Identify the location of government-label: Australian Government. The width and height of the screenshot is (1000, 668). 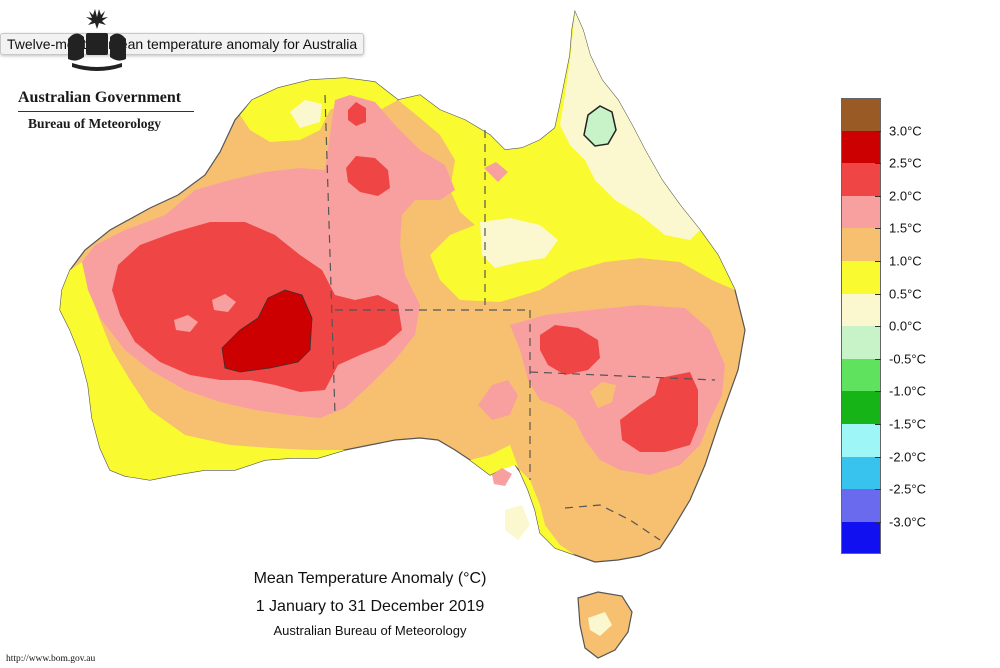
(106, 100).